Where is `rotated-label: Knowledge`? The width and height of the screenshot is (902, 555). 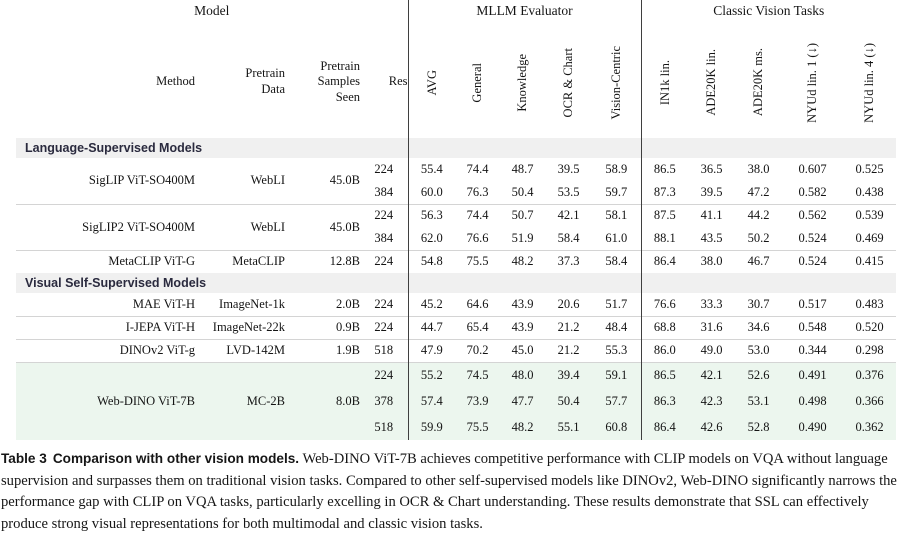 rotated-label: Knowledge is located at coordinates (522, 82).